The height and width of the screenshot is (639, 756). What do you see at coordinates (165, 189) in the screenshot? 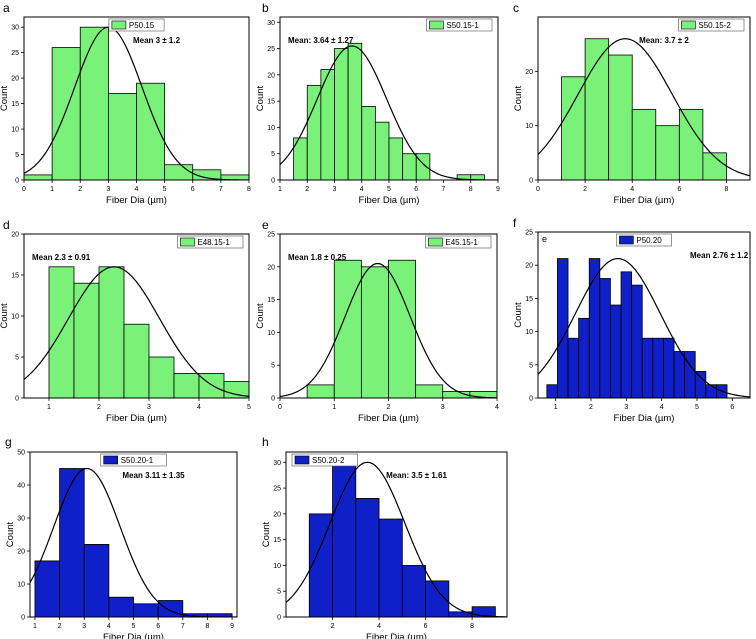
I see `x-tick-label: 5` at bounding box center [165, 189].